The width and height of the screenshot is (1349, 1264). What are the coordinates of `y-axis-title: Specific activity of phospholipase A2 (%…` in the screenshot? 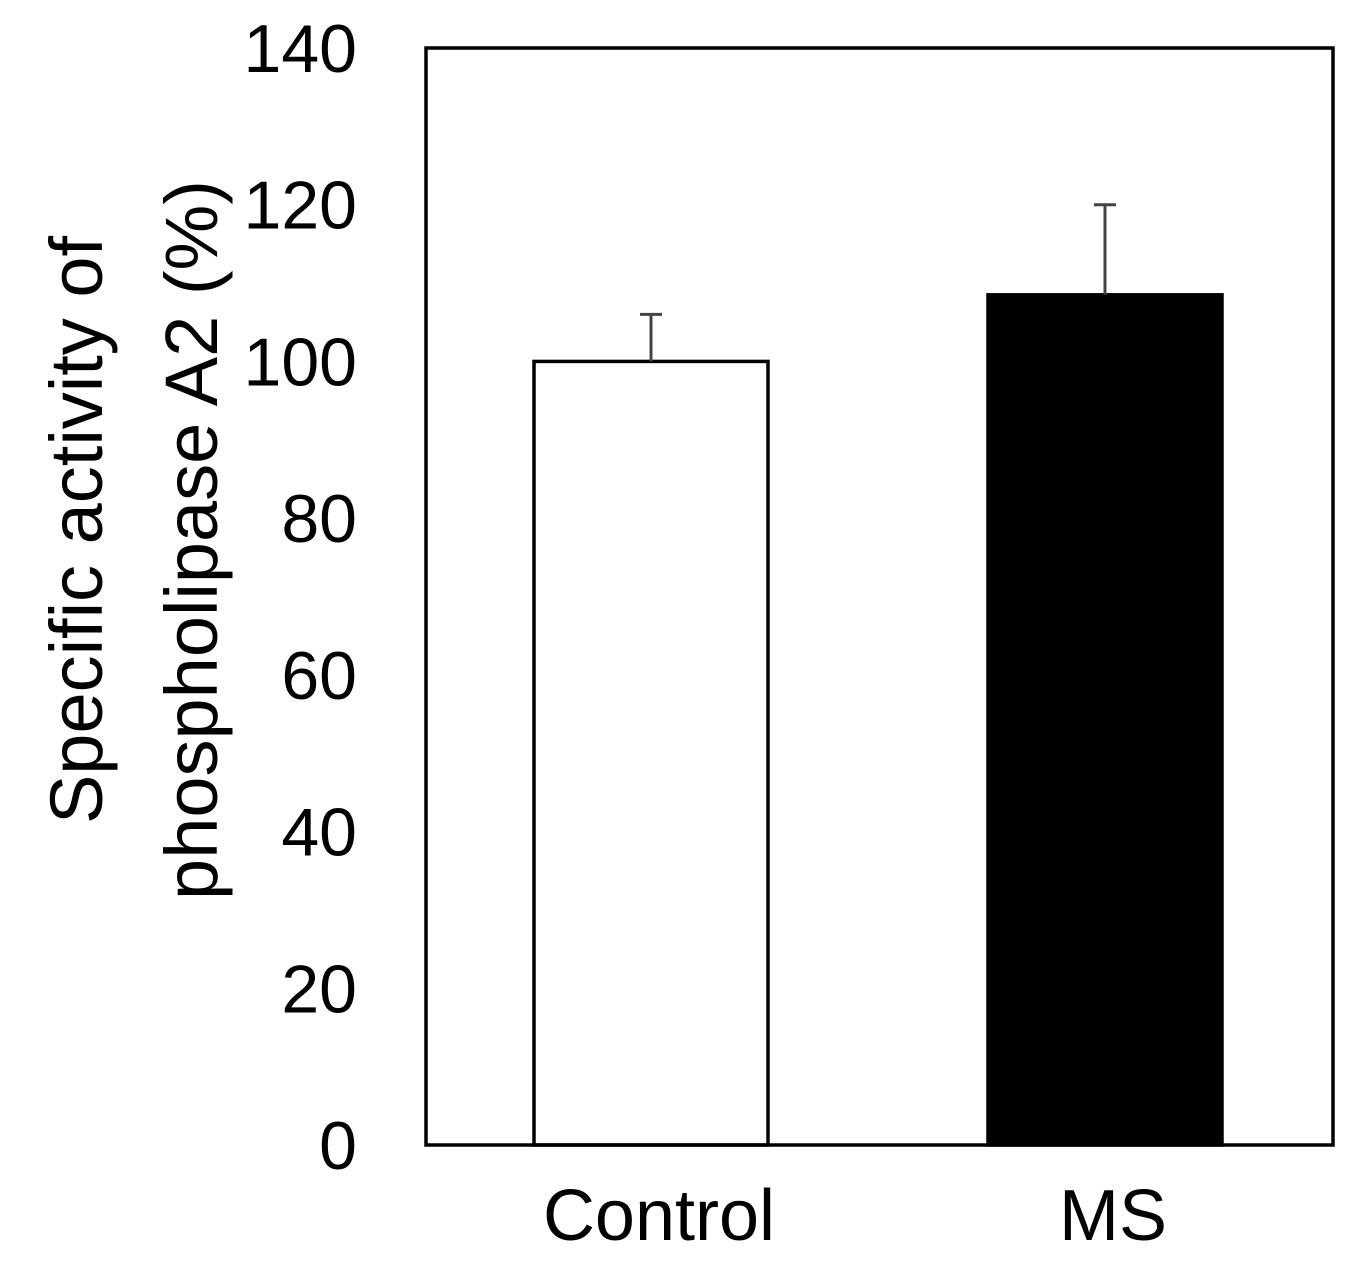 It's located at (134, 540).